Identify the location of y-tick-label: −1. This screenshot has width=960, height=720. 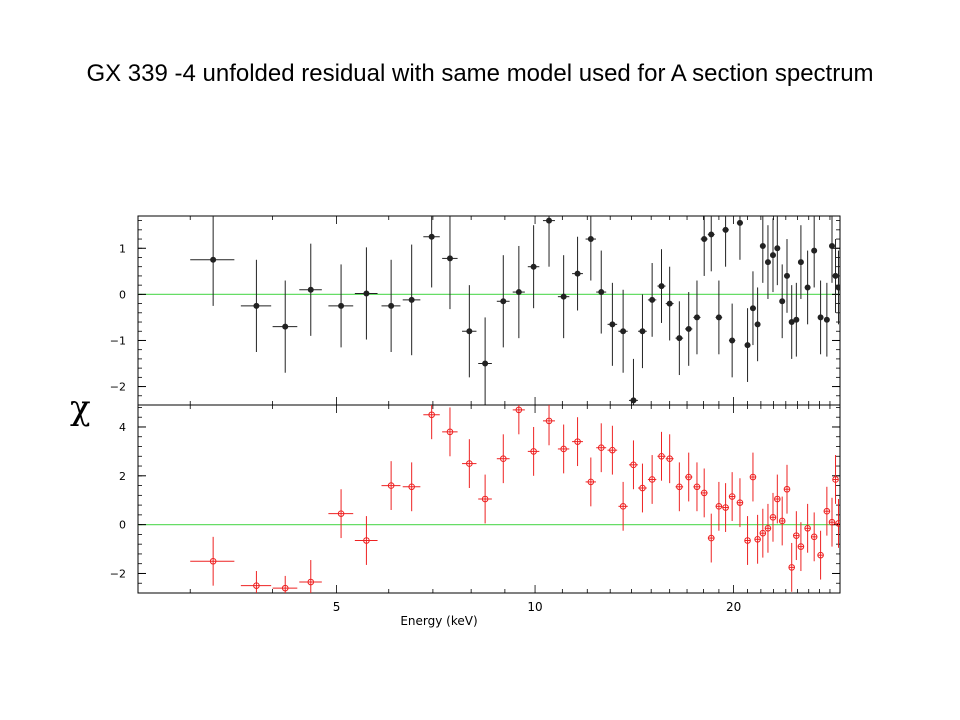
(118, 340).